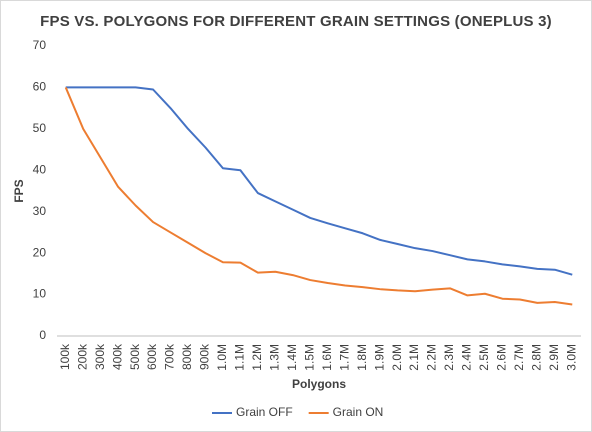 Image resolution: width=592 pixels, height=432 pixels. I want to click on y-tick-label: 50, so click(40, 128).